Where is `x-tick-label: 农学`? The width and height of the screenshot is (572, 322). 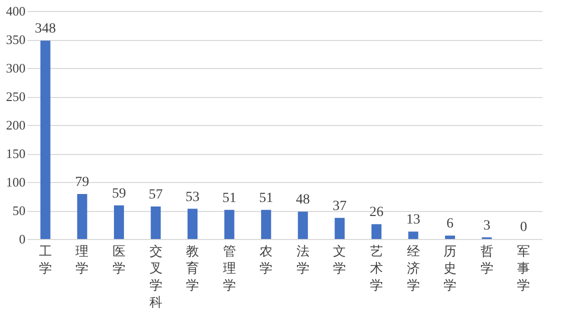 x-tick-label: 农学 is located at coordinates (266, 260).